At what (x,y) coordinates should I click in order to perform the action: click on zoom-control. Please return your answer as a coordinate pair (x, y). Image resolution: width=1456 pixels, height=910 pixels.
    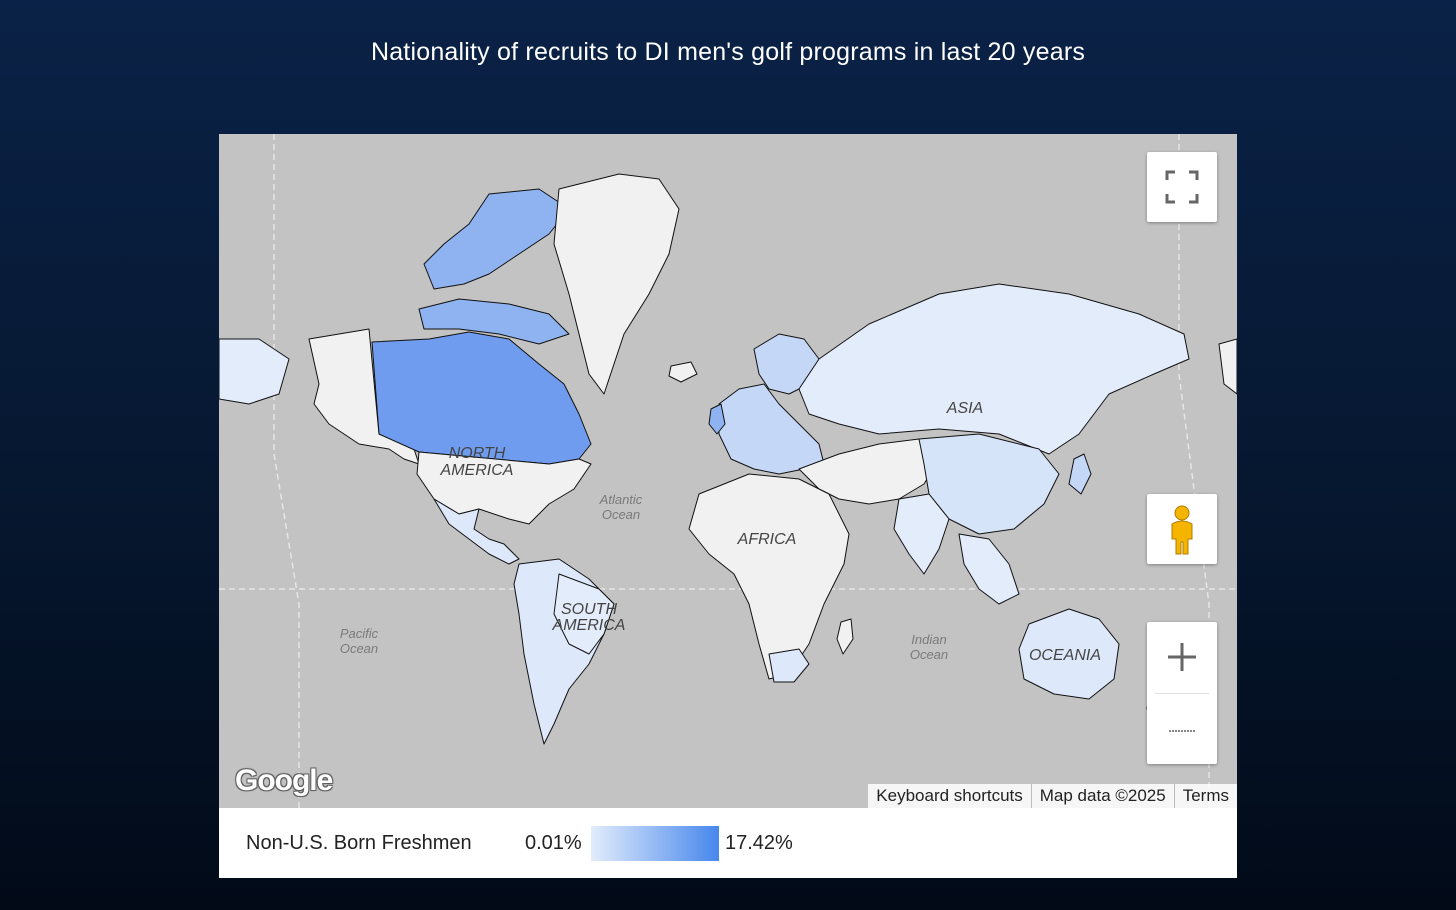
    Looking at the image, I should click on (1182, 693).